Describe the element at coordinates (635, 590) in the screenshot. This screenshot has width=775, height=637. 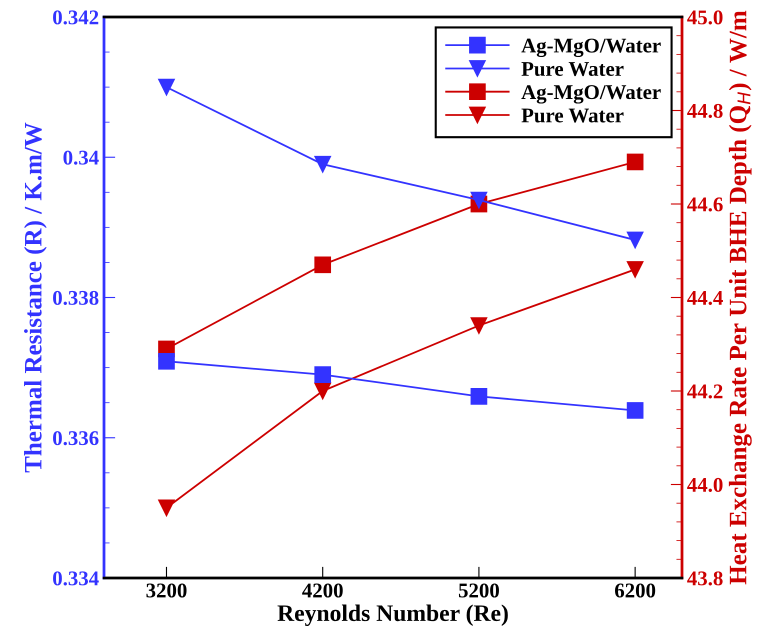
I see `x-tick-label: 6200` at that location.